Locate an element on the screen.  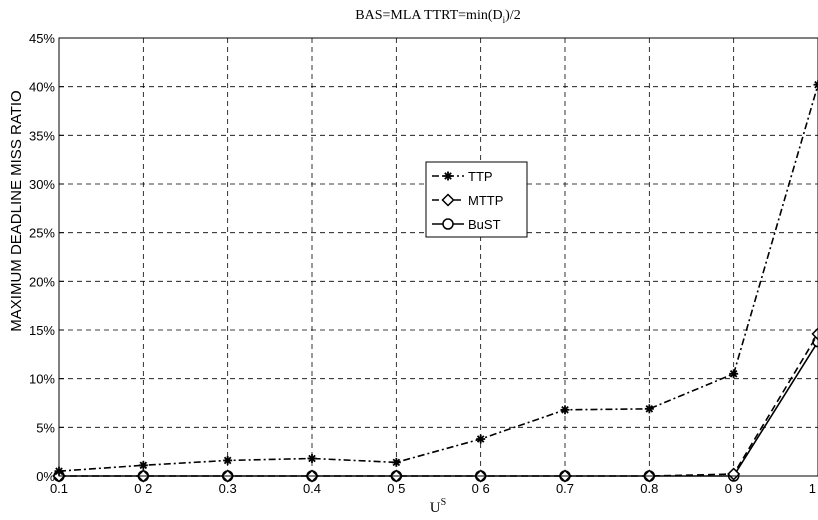
x-tick-label: 0 6 is located at coordinates (481, 488).